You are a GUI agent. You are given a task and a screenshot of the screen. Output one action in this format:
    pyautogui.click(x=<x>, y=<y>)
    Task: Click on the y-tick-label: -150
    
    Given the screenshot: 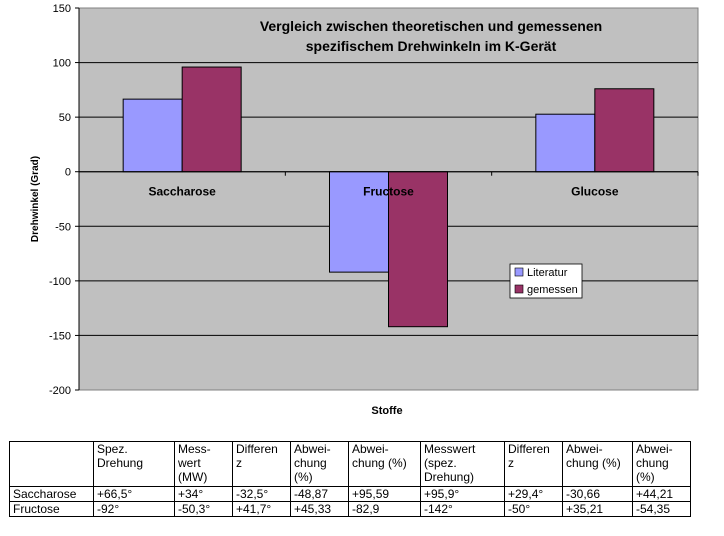 What is the action you would take?
    pyautogui.click(x=60, y=336)
    